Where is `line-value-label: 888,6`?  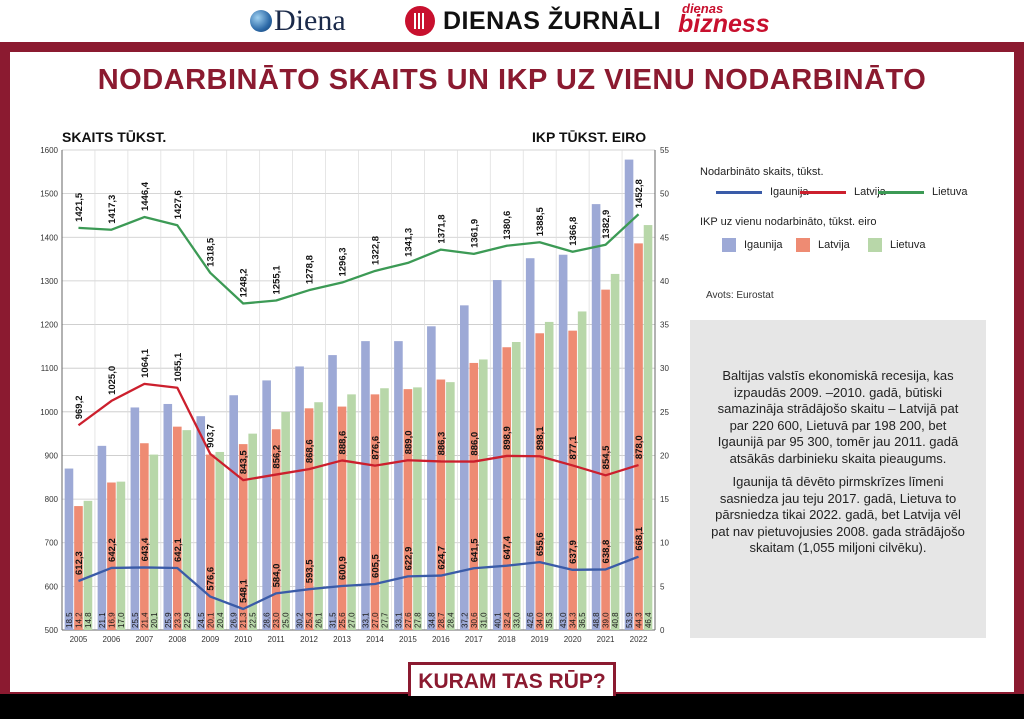 line-value-label: 888,6 is located at coordinates (343, 443).